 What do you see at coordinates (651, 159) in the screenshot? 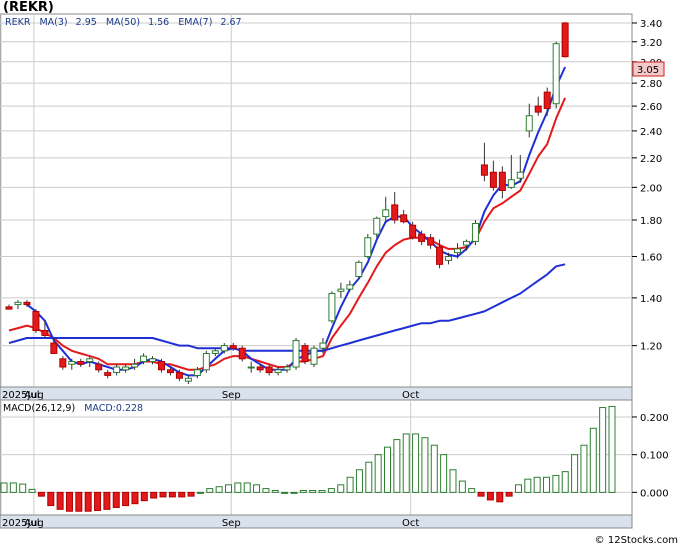
I see `price-tick-label: 2.20` at bounding box center [651, 159].